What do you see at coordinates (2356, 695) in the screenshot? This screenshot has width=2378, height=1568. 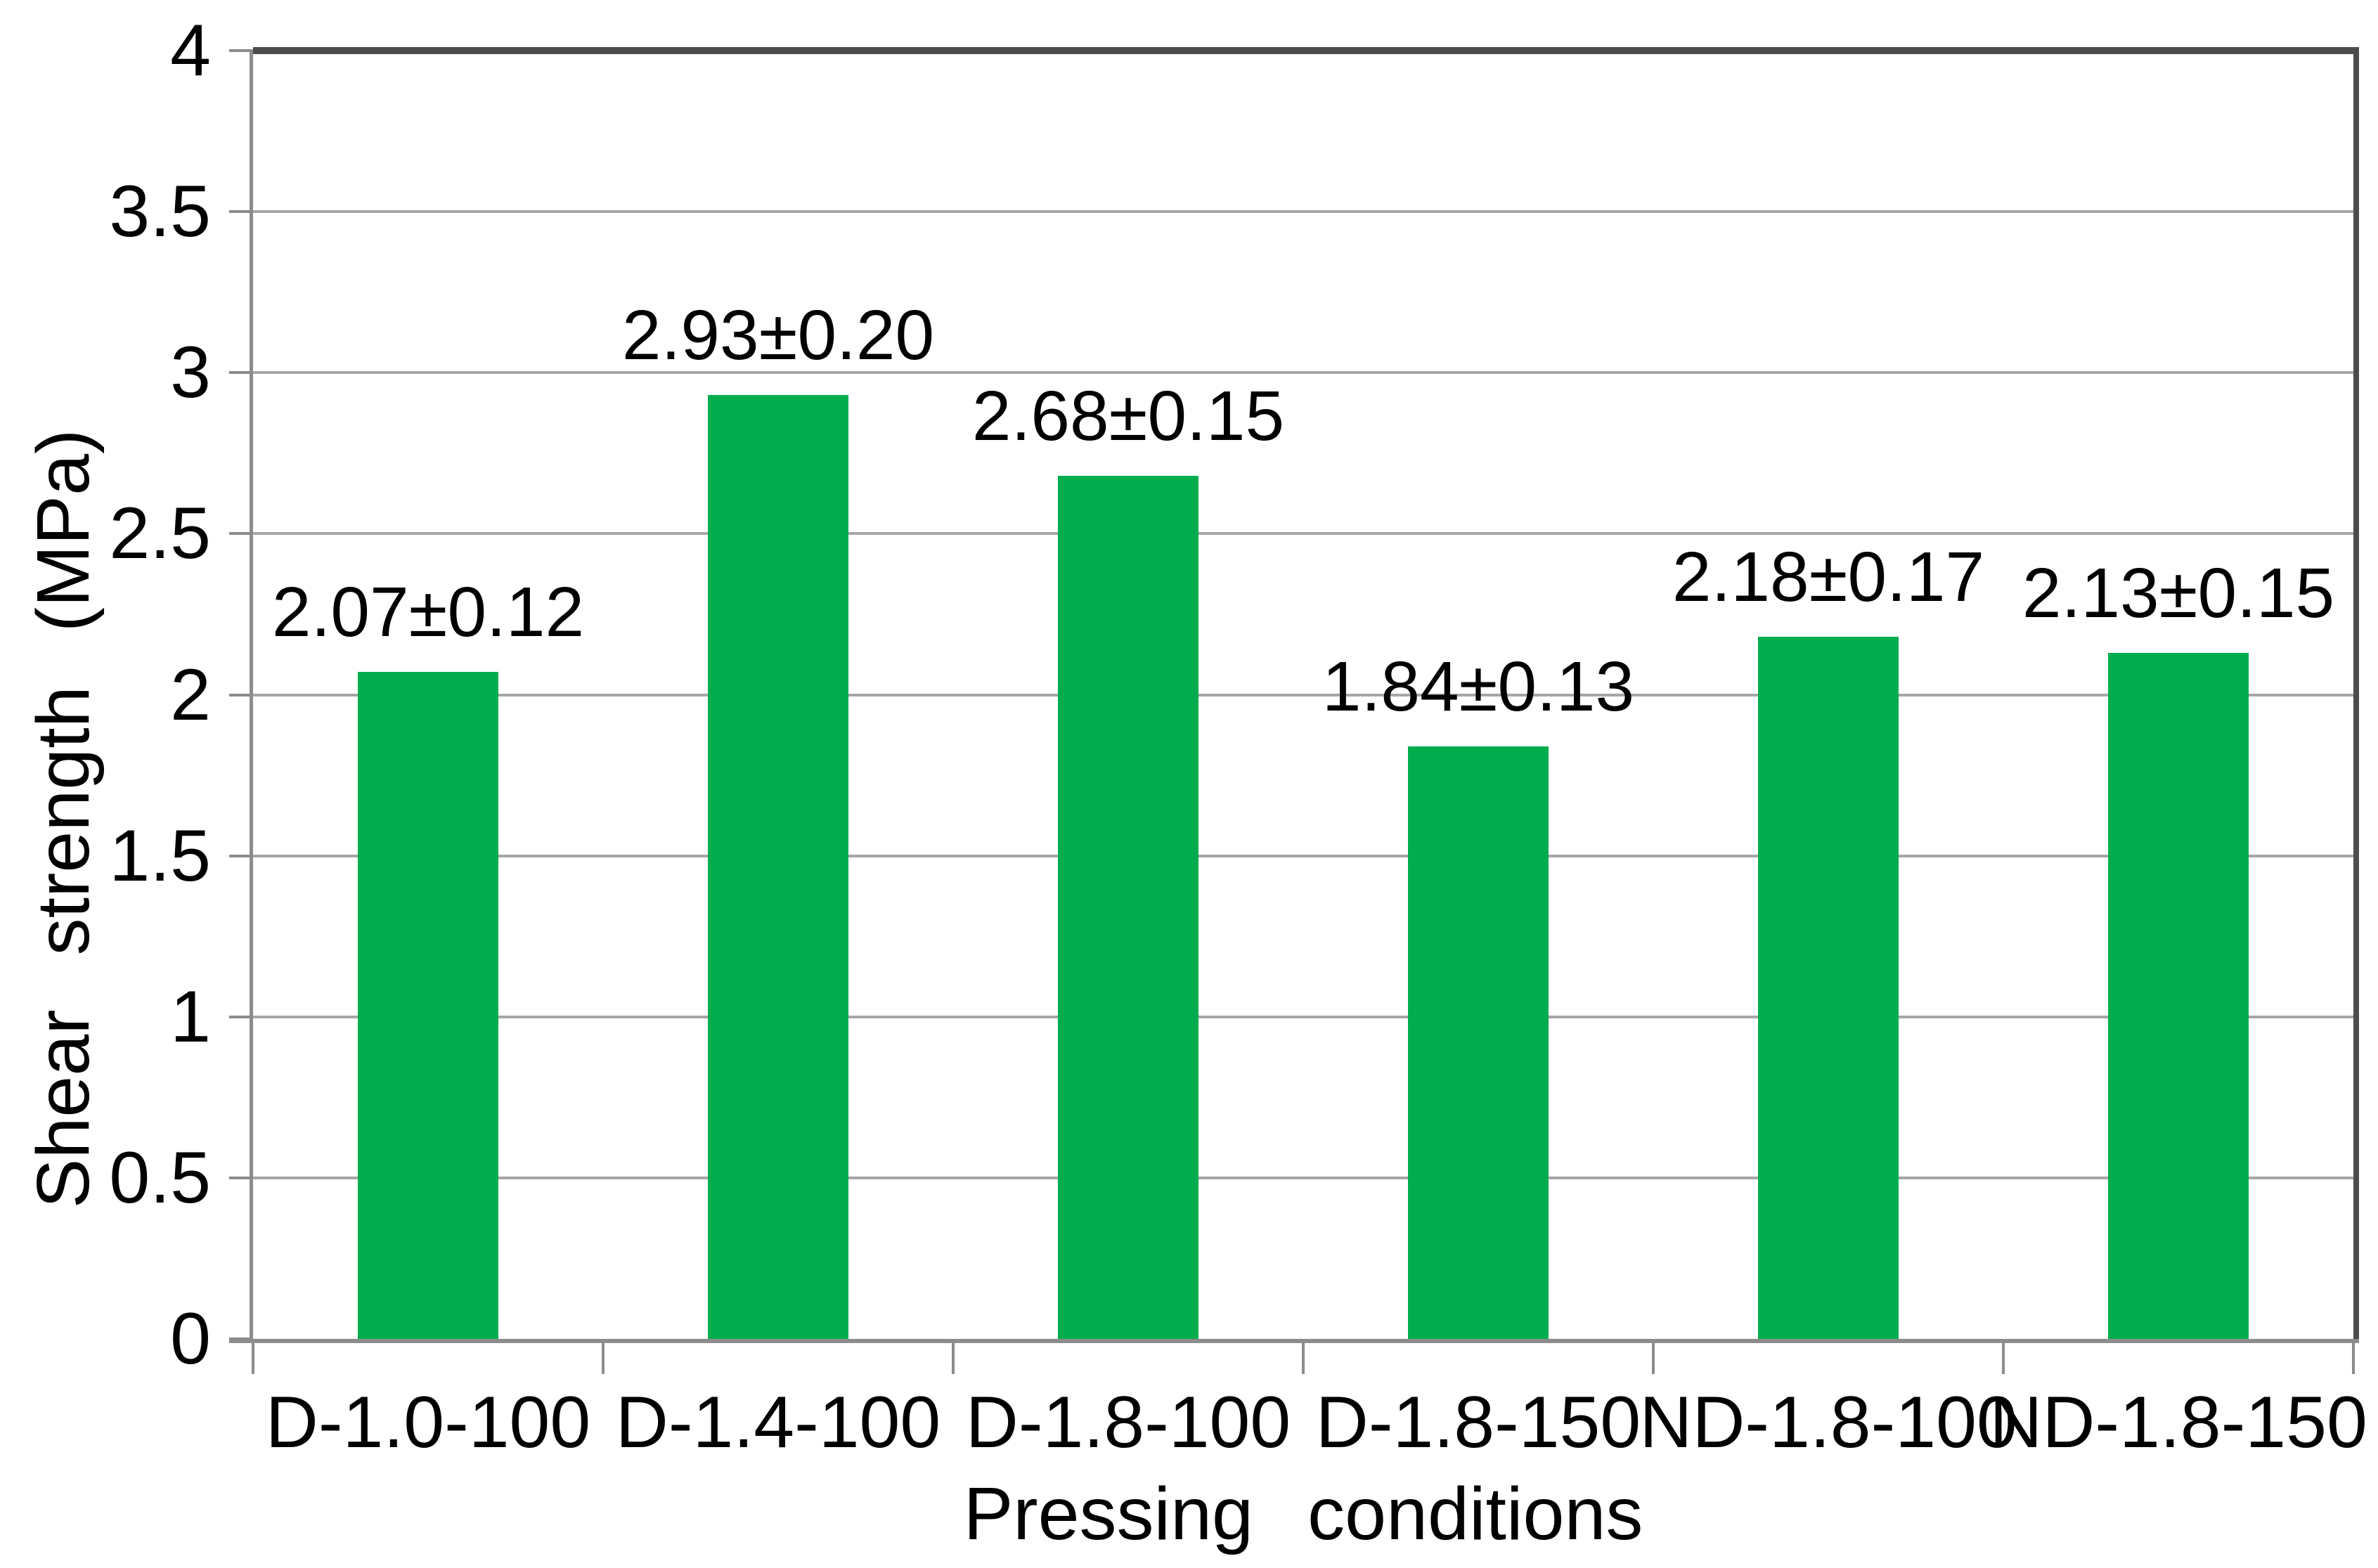 I see `plot-right-border` at bounding box center [2356, 695].